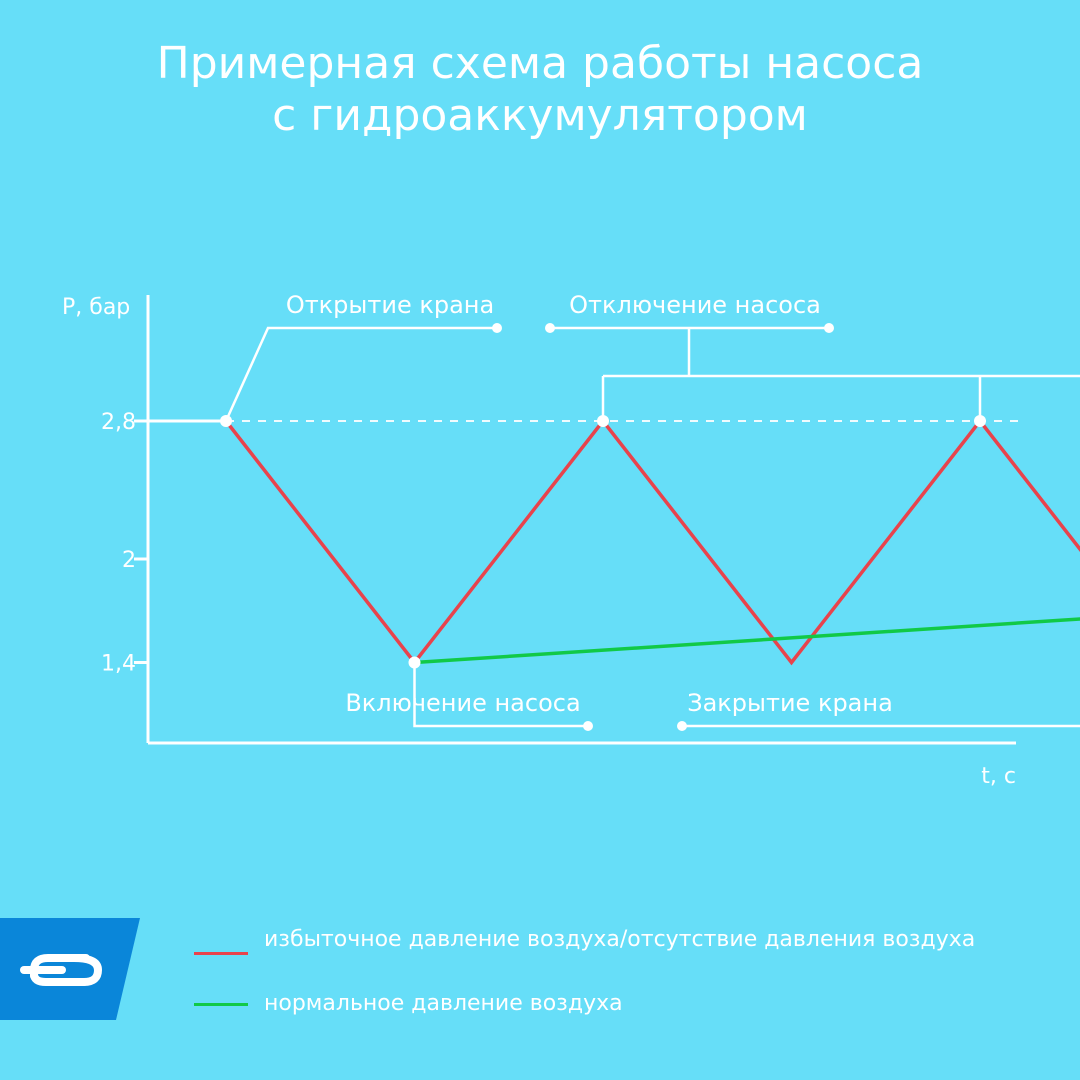  I want to click on series-line-green, so click(747, 641).